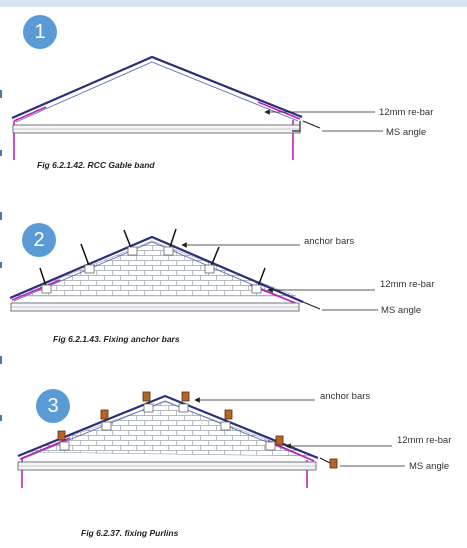 The image size is (467, 548). I want to click on step-badge-2: 2, so click(39, 240).